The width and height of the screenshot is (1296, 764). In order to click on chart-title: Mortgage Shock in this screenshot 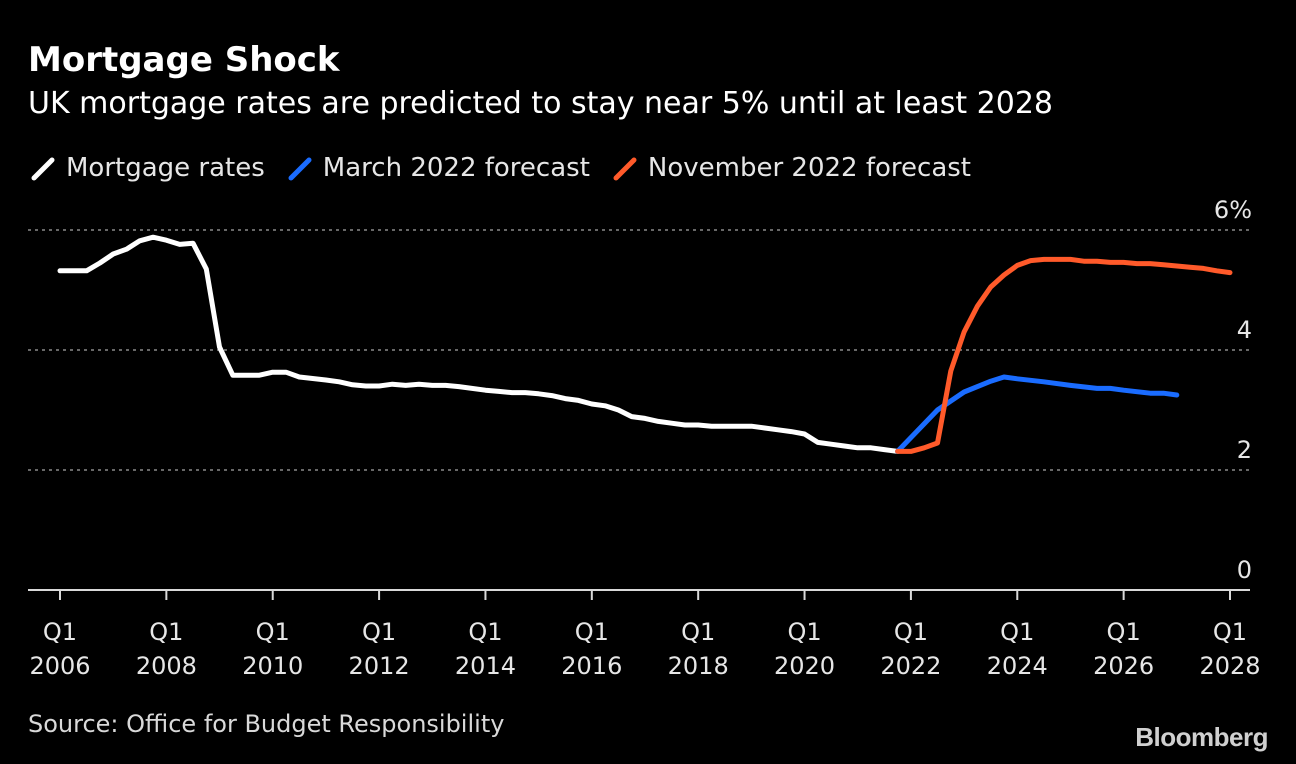, I will do `click(184, 60)`.